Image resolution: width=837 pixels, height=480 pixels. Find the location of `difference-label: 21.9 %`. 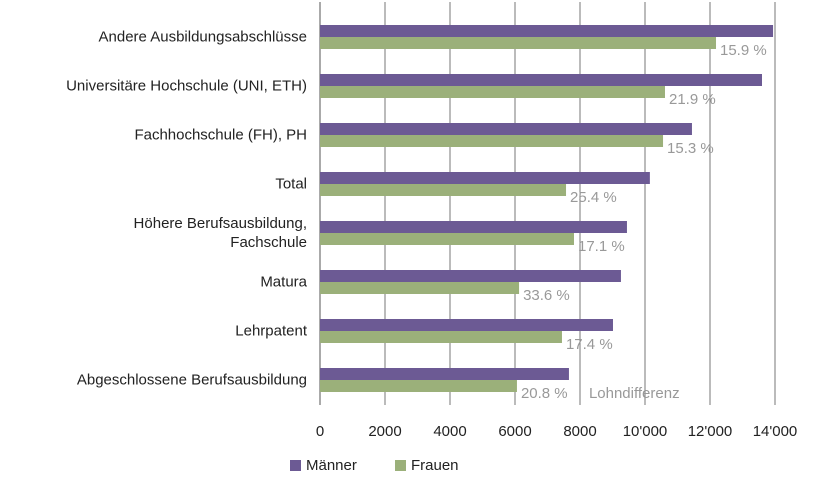

difference-label: 21.9 % is located at coordinates (692, 99).